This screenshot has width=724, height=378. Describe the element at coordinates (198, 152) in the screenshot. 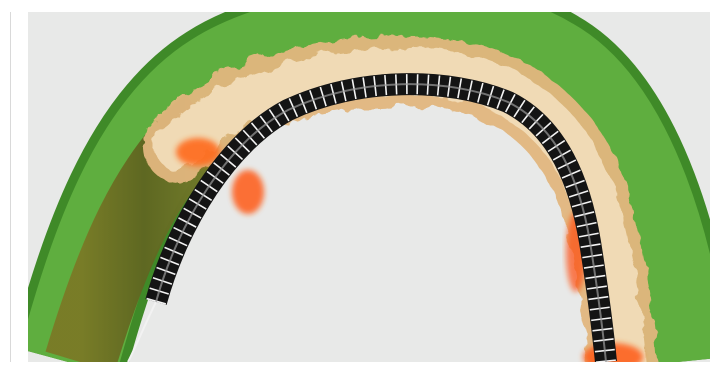

I see `plaque-hotspot-left` at that location.